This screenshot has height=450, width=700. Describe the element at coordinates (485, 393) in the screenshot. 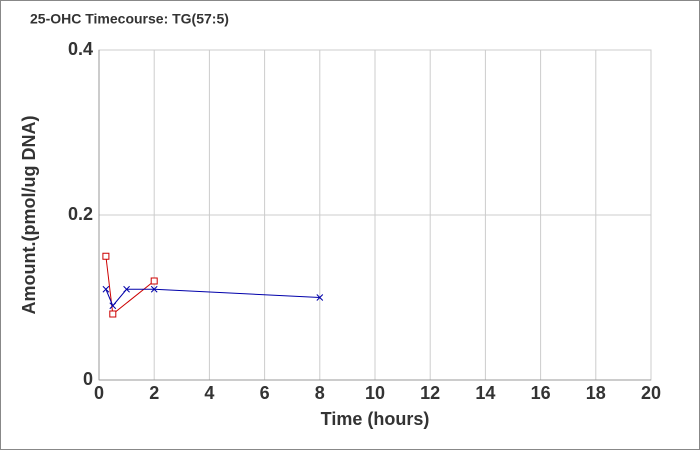

I see `x-tick-label: 14` at that location.